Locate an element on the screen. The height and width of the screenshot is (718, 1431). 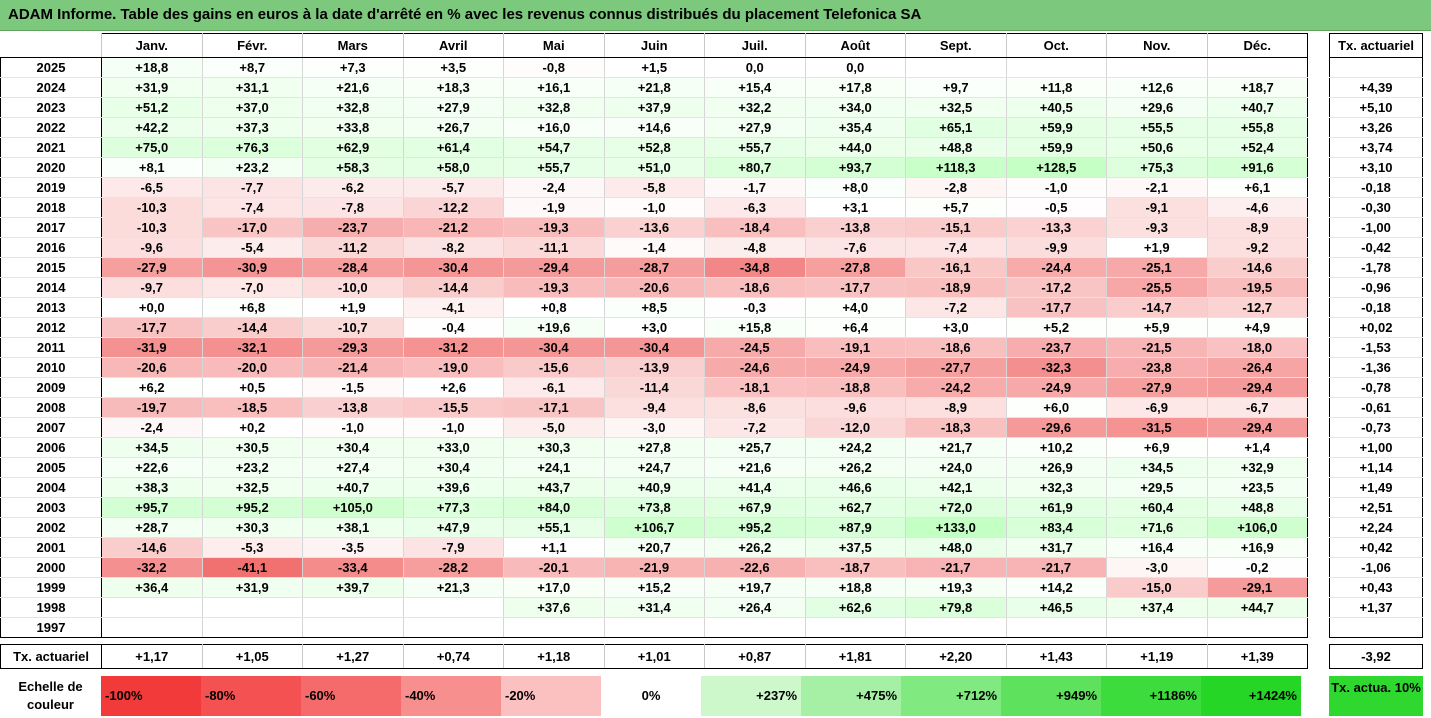
gain-cell: -6,7 is located at coordinates (1257, 407).